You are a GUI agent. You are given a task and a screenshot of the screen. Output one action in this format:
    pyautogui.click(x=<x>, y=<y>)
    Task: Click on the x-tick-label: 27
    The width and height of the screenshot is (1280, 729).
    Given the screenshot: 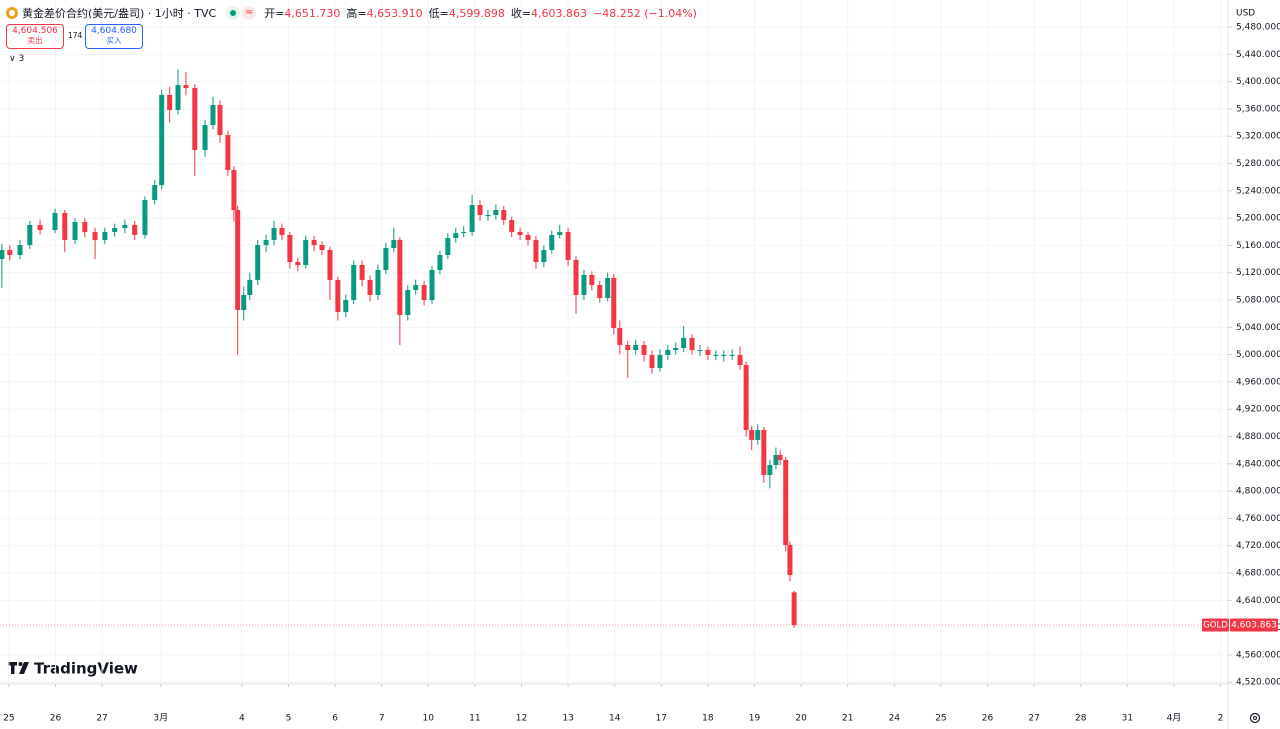 What is the action you would take?
    pyautogui.click(x=101, y=719)
    